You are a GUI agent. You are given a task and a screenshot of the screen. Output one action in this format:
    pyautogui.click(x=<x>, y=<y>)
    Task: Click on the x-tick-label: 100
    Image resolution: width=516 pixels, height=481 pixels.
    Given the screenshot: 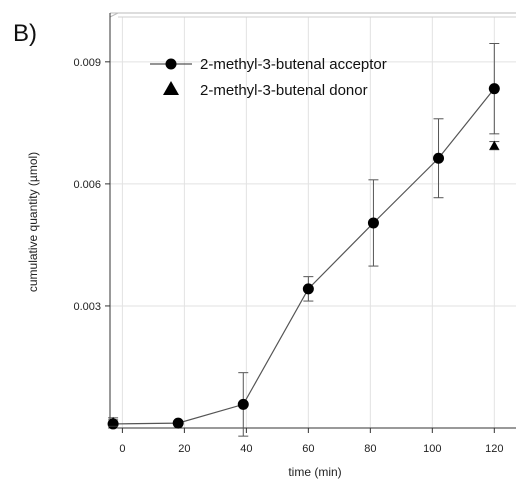 What is the action you would take?
    pyautogui.click(x=432, y=449)
    